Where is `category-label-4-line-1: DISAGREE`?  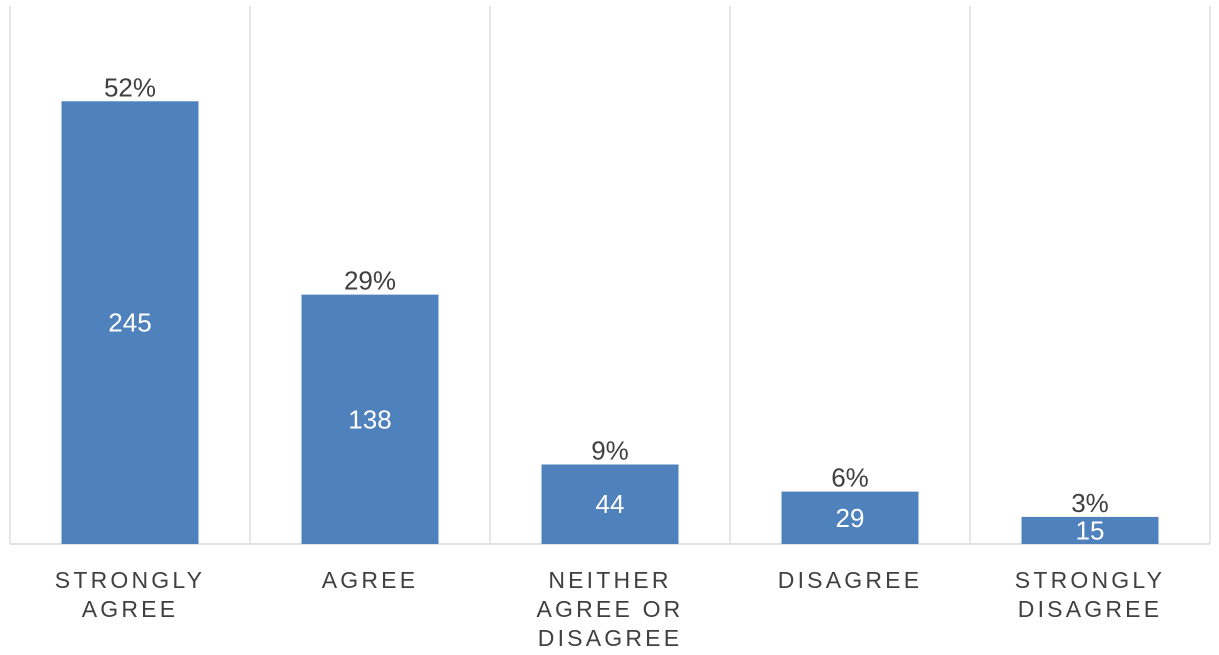 category-label-4-line-1: DISAGREE is located at coordinates (1090, 609).